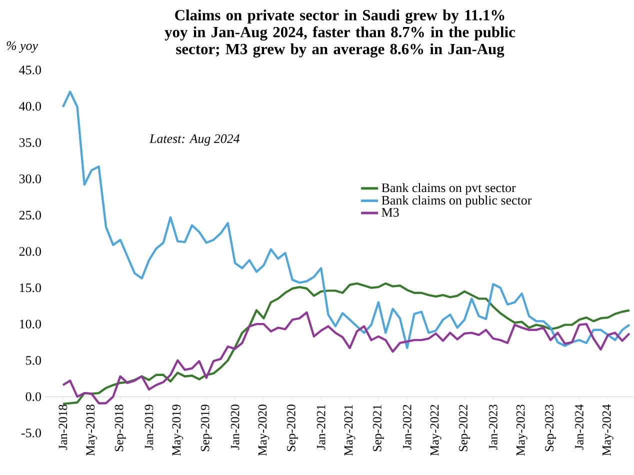 This screenshot has height=475, width=634. Describe the element at coordinates (436, 430) in the screenshot. I see `x-tick-label: May-2022` at that location.